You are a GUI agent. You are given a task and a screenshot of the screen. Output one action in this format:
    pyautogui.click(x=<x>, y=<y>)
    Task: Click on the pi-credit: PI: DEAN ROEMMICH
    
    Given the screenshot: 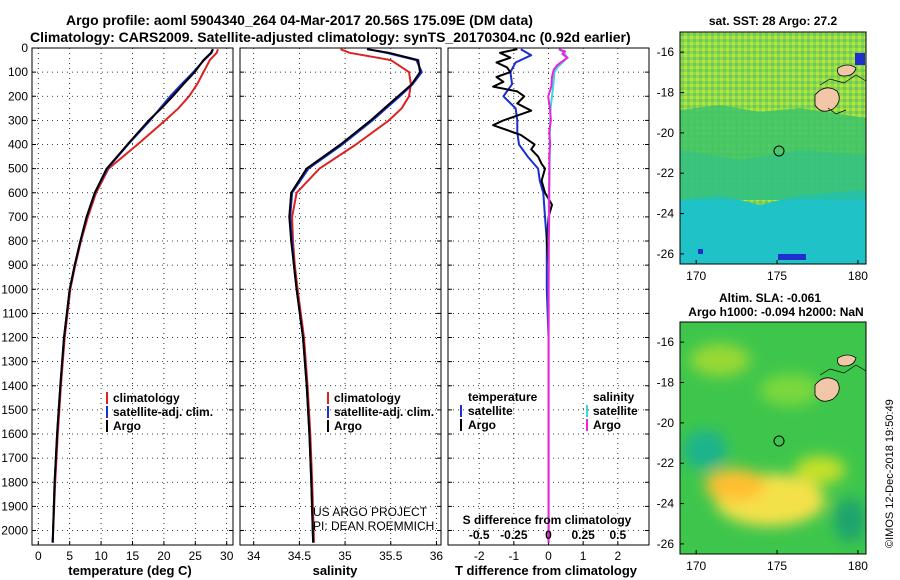 What is the action you would take?
    pyautogui.click(x=373, y=526)
    